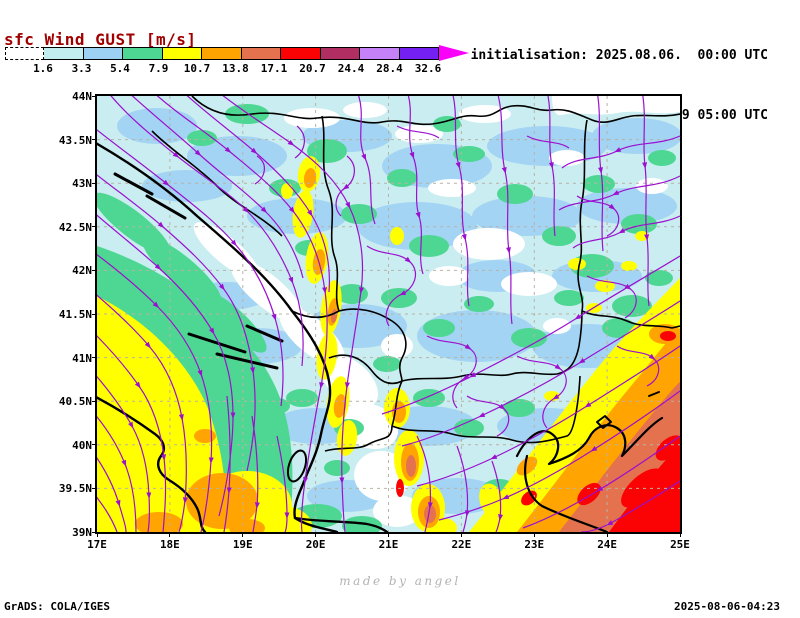 The width and height of the screenshot is (800, 618). I want to click on lon-tick-label: 18E, so click(169, 544).